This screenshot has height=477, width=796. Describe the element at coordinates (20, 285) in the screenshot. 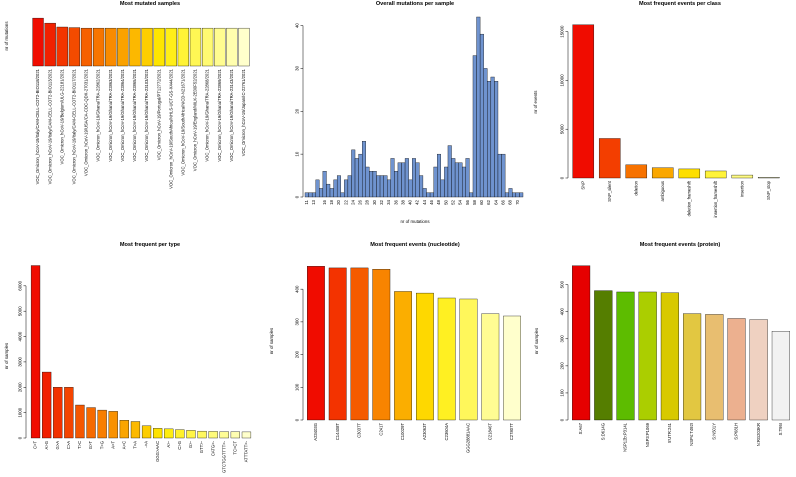

I see `y-tick-label: 6000` at that location.